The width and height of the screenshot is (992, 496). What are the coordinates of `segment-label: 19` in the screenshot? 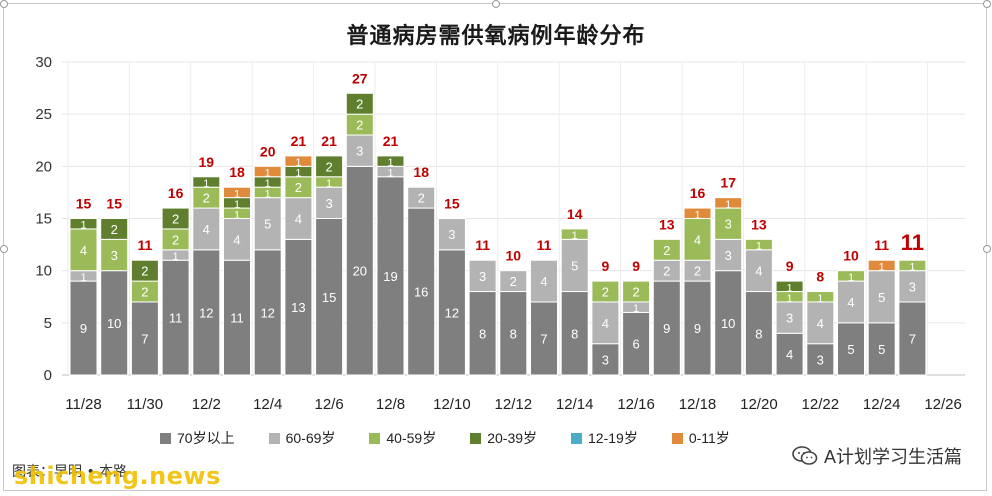 It's located at (390, 276).